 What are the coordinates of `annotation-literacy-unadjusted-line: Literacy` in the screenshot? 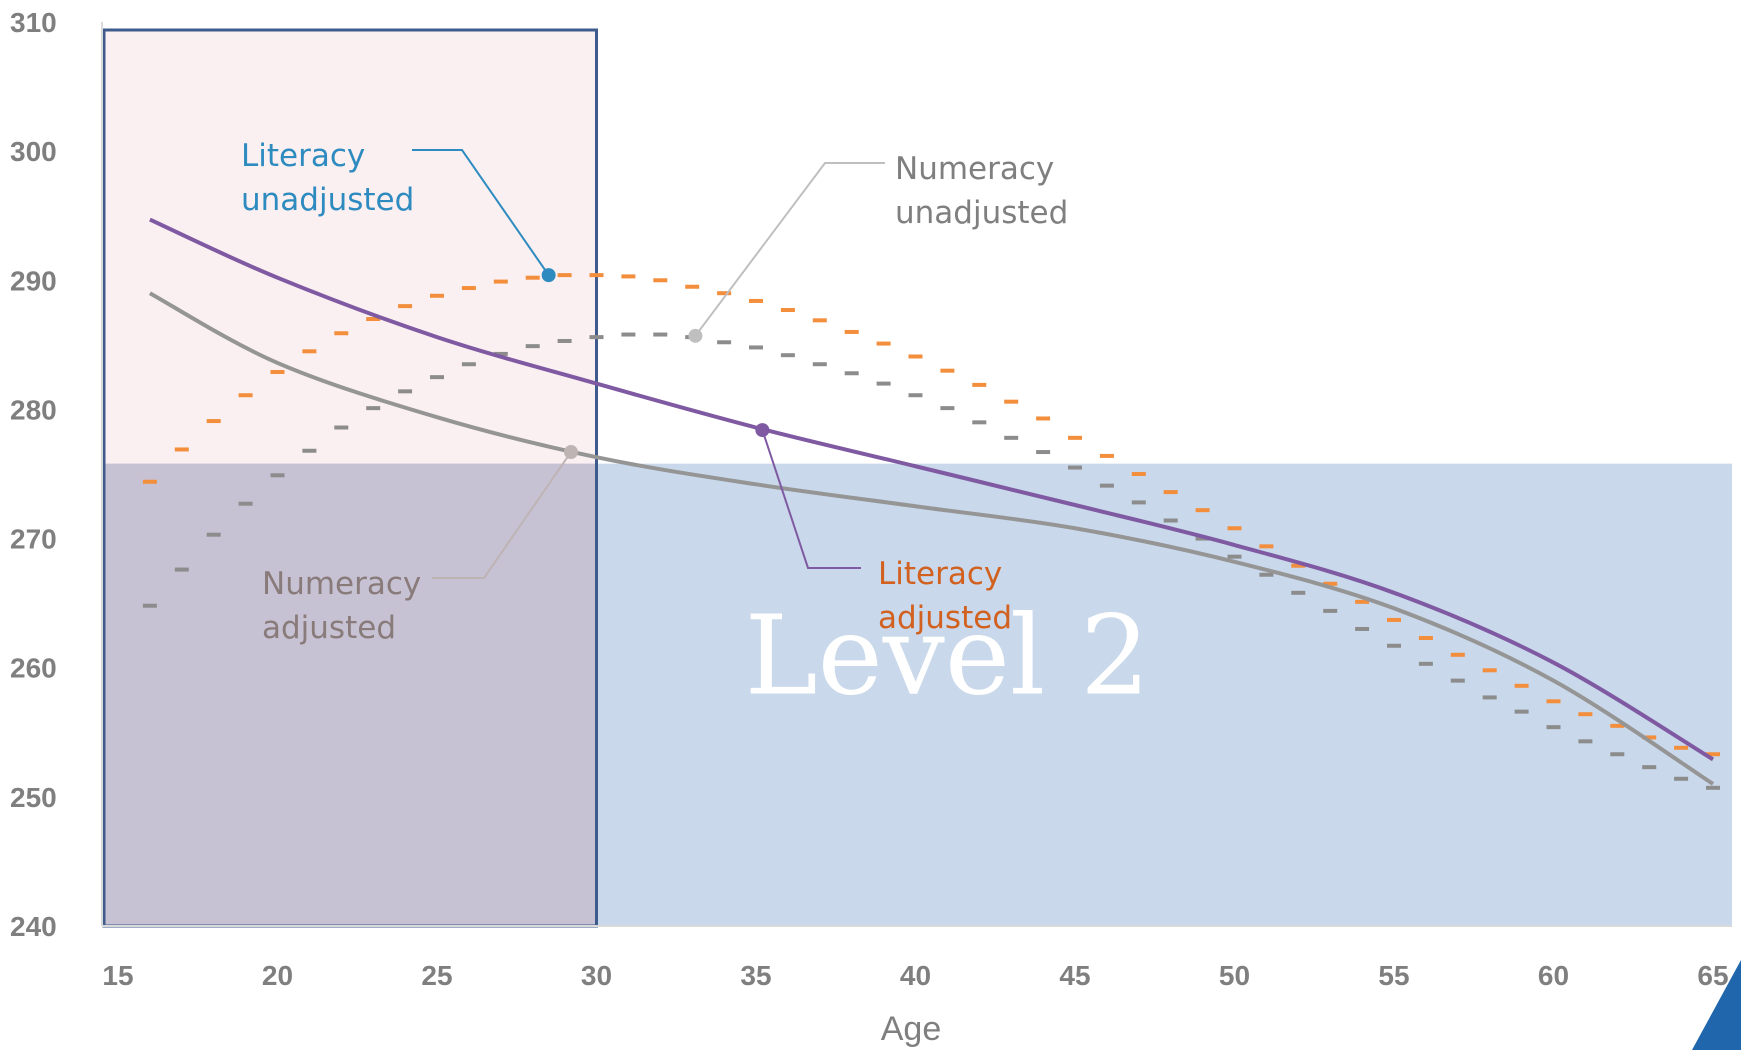 It's located at (303, 156).